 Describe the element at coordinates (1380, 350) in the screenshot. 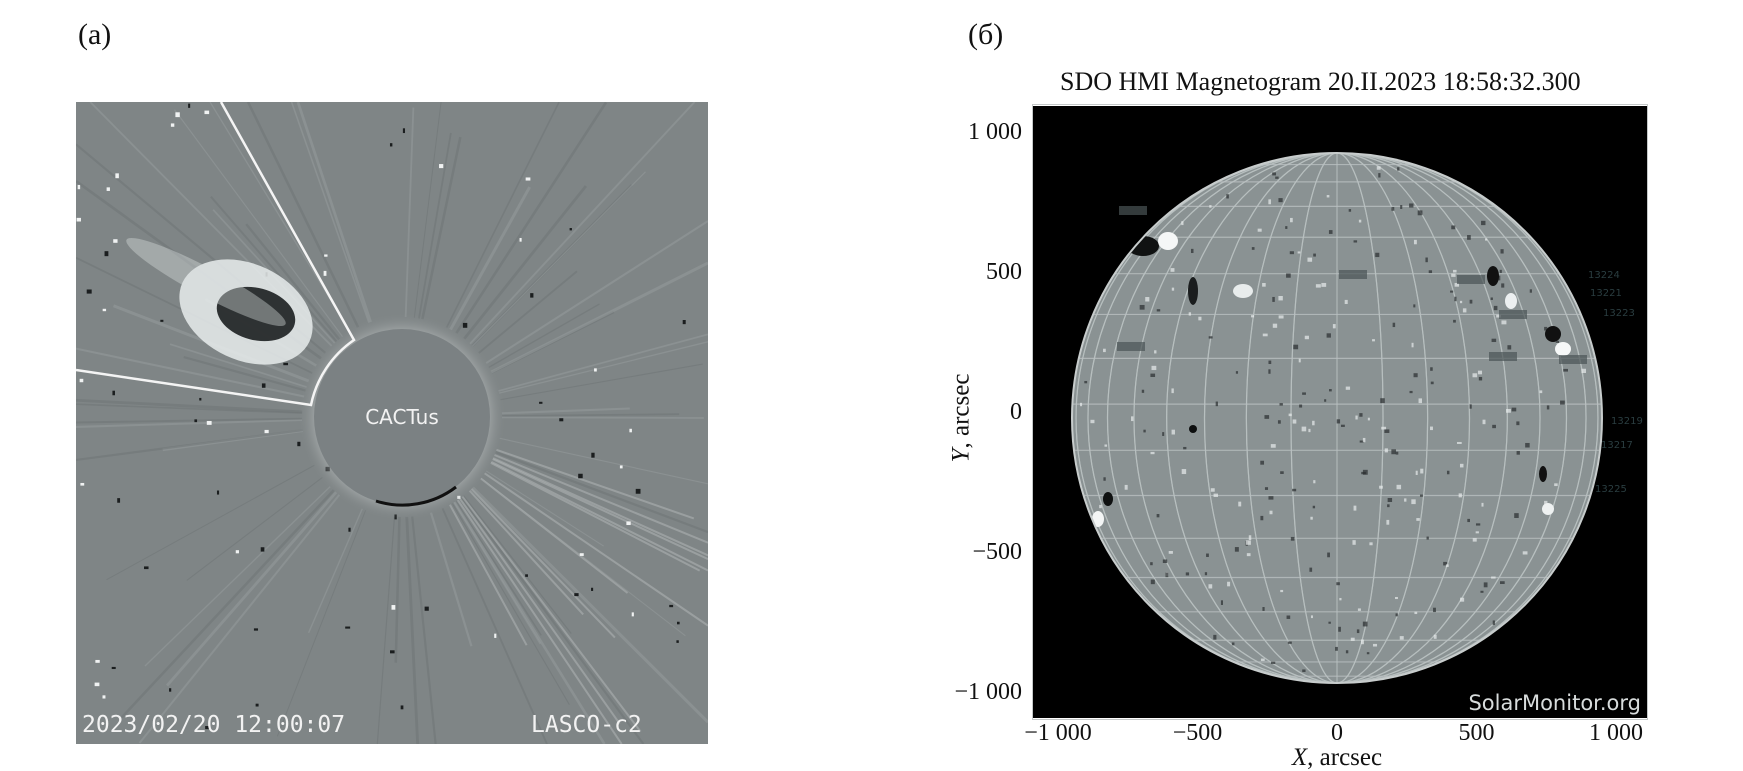

I see `active-region-labels: 13224 13221 13223 13219 13217 13225` at that location.